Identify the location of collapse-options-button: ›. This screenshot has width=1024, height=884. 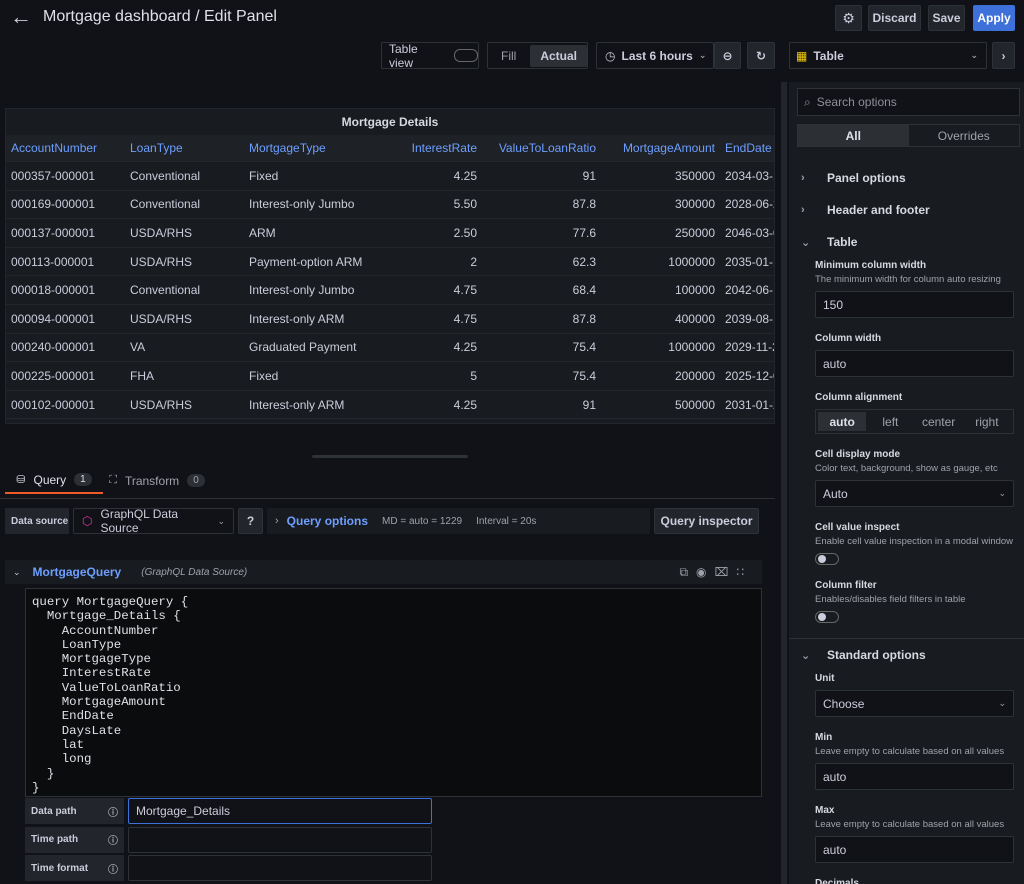
(1003, 55).